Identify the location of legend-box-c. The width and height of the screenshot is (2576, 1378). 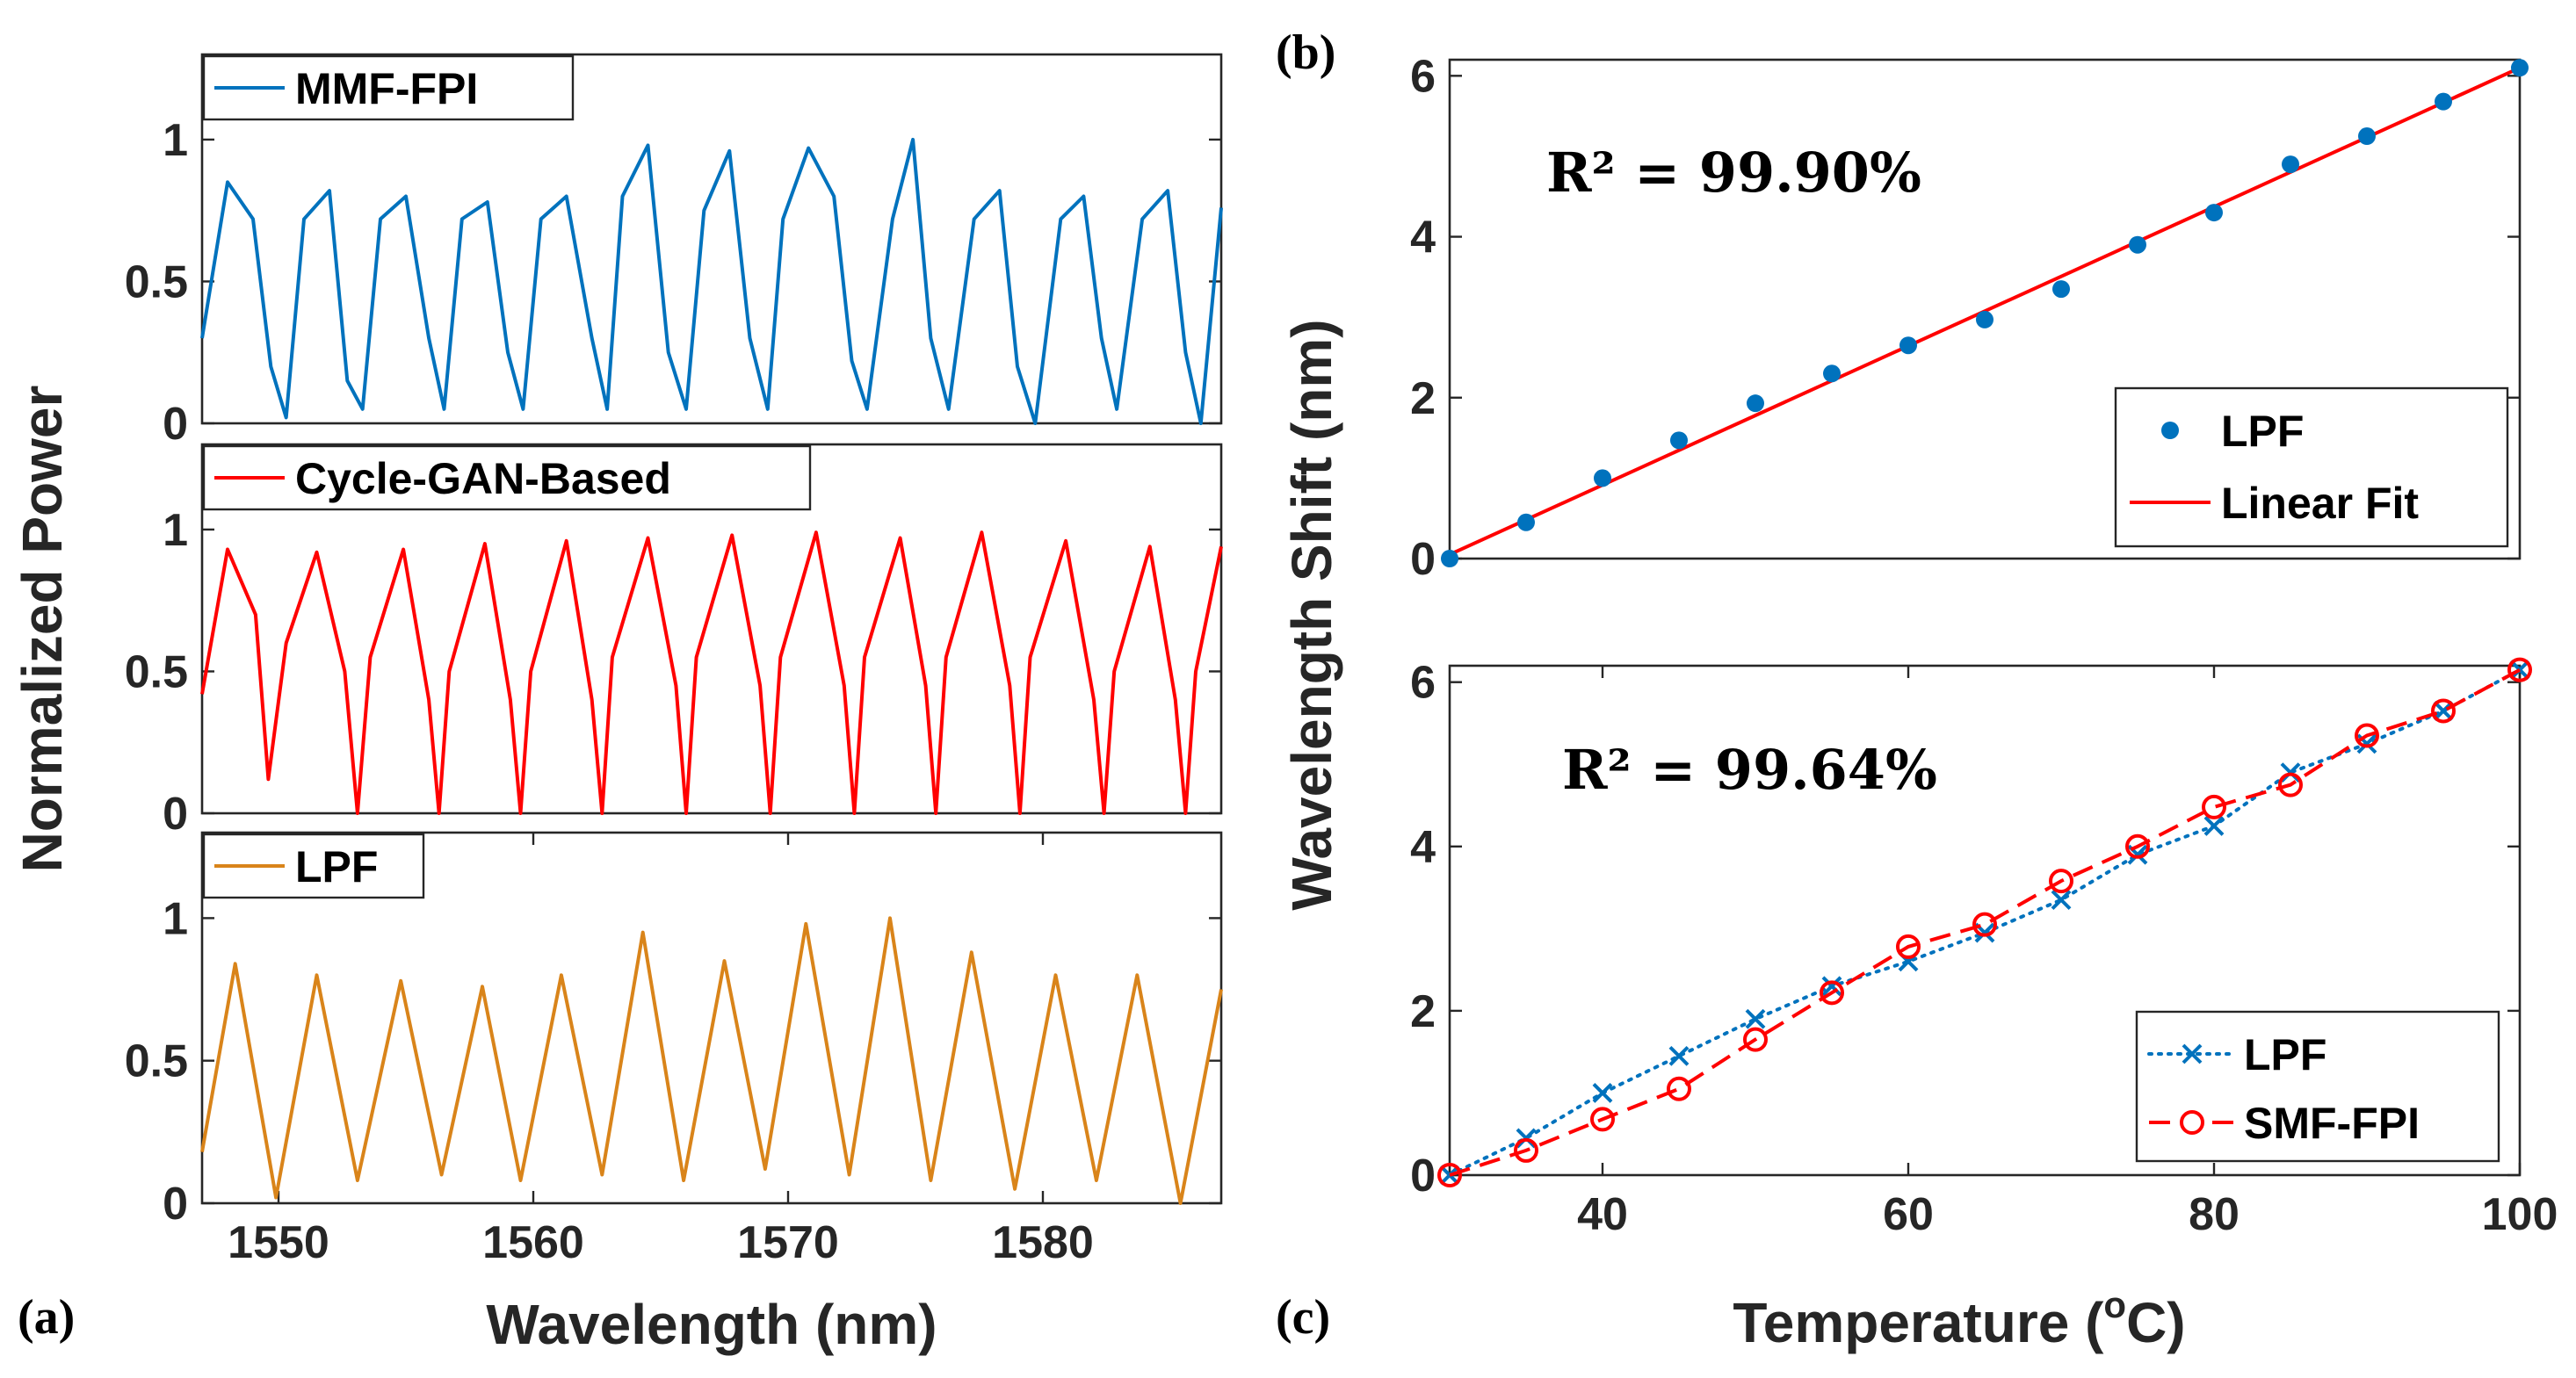
(2317, 1086).